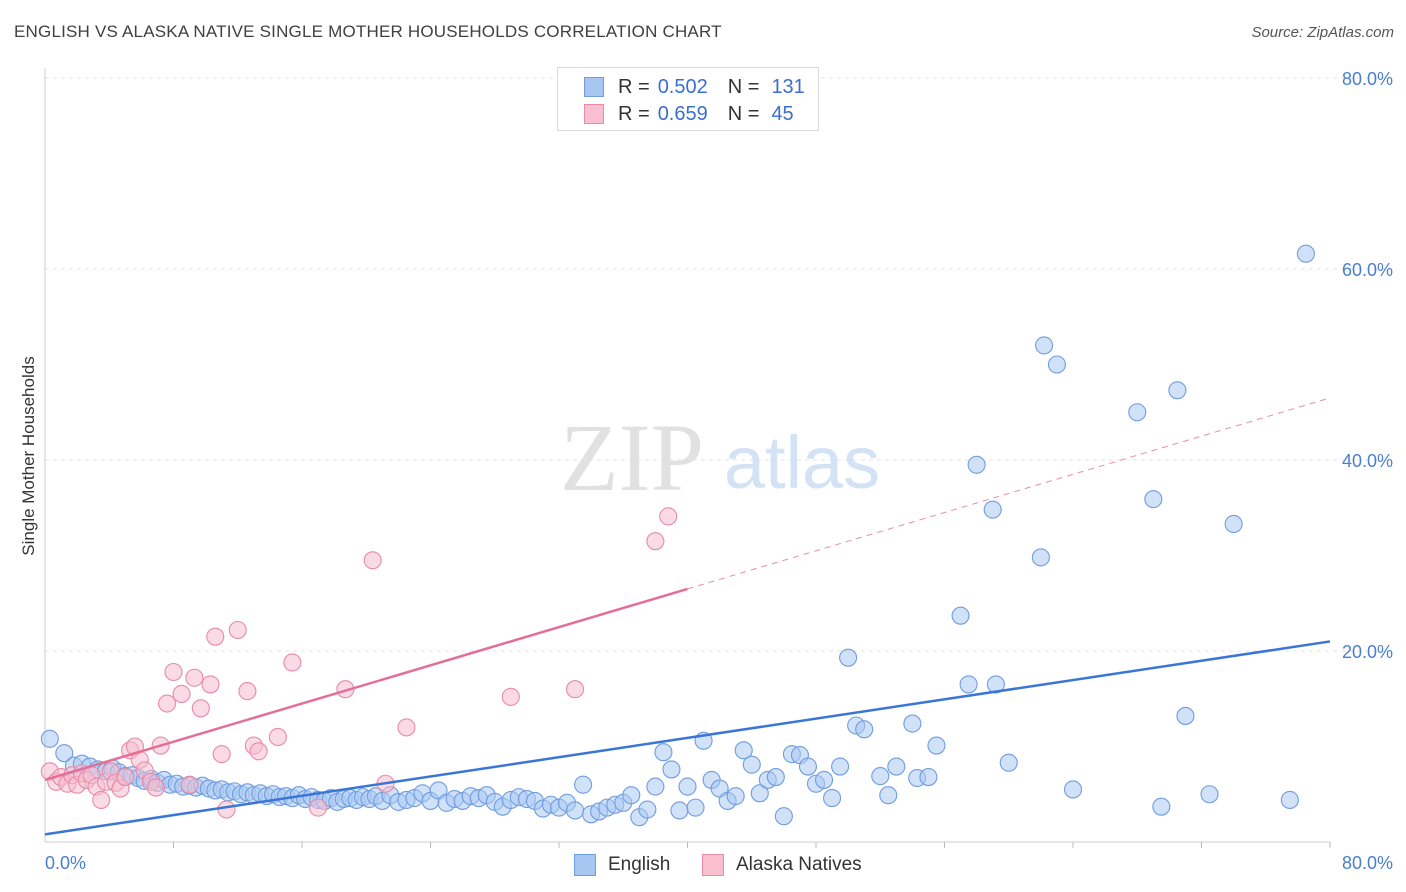 Image resolution: width=1406 pixels, height=892 pixels. I want to click on legend-r-label: R =, so click(634, 86).